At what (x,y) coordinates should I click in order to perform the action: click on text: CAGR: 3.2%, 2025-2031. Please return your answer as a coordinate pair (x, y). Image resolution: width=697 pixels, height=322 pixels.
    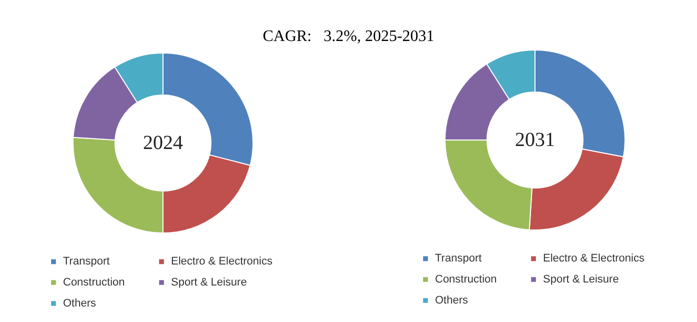
    Looking at the image, I should click on (349, 37).